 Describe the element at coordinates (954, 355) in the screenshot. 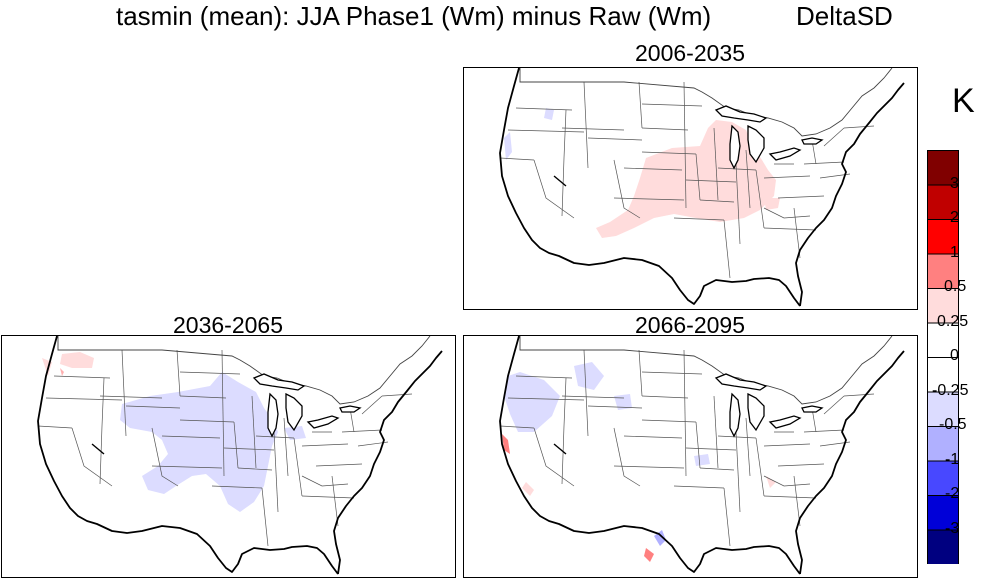

I see `colorbar-label: 0` at that location.